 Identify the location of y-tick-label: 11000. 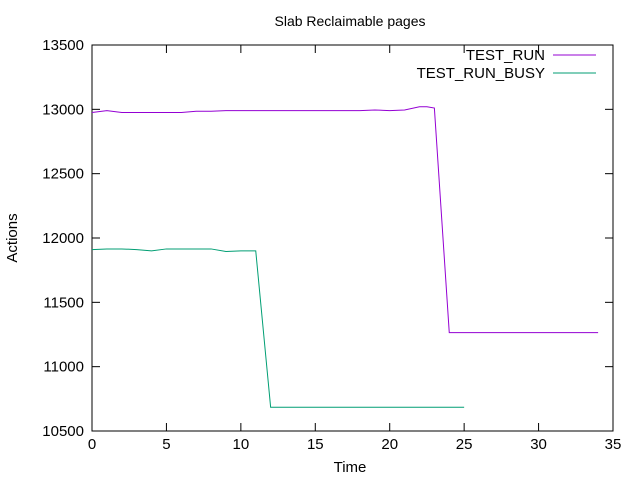
(63, 367).